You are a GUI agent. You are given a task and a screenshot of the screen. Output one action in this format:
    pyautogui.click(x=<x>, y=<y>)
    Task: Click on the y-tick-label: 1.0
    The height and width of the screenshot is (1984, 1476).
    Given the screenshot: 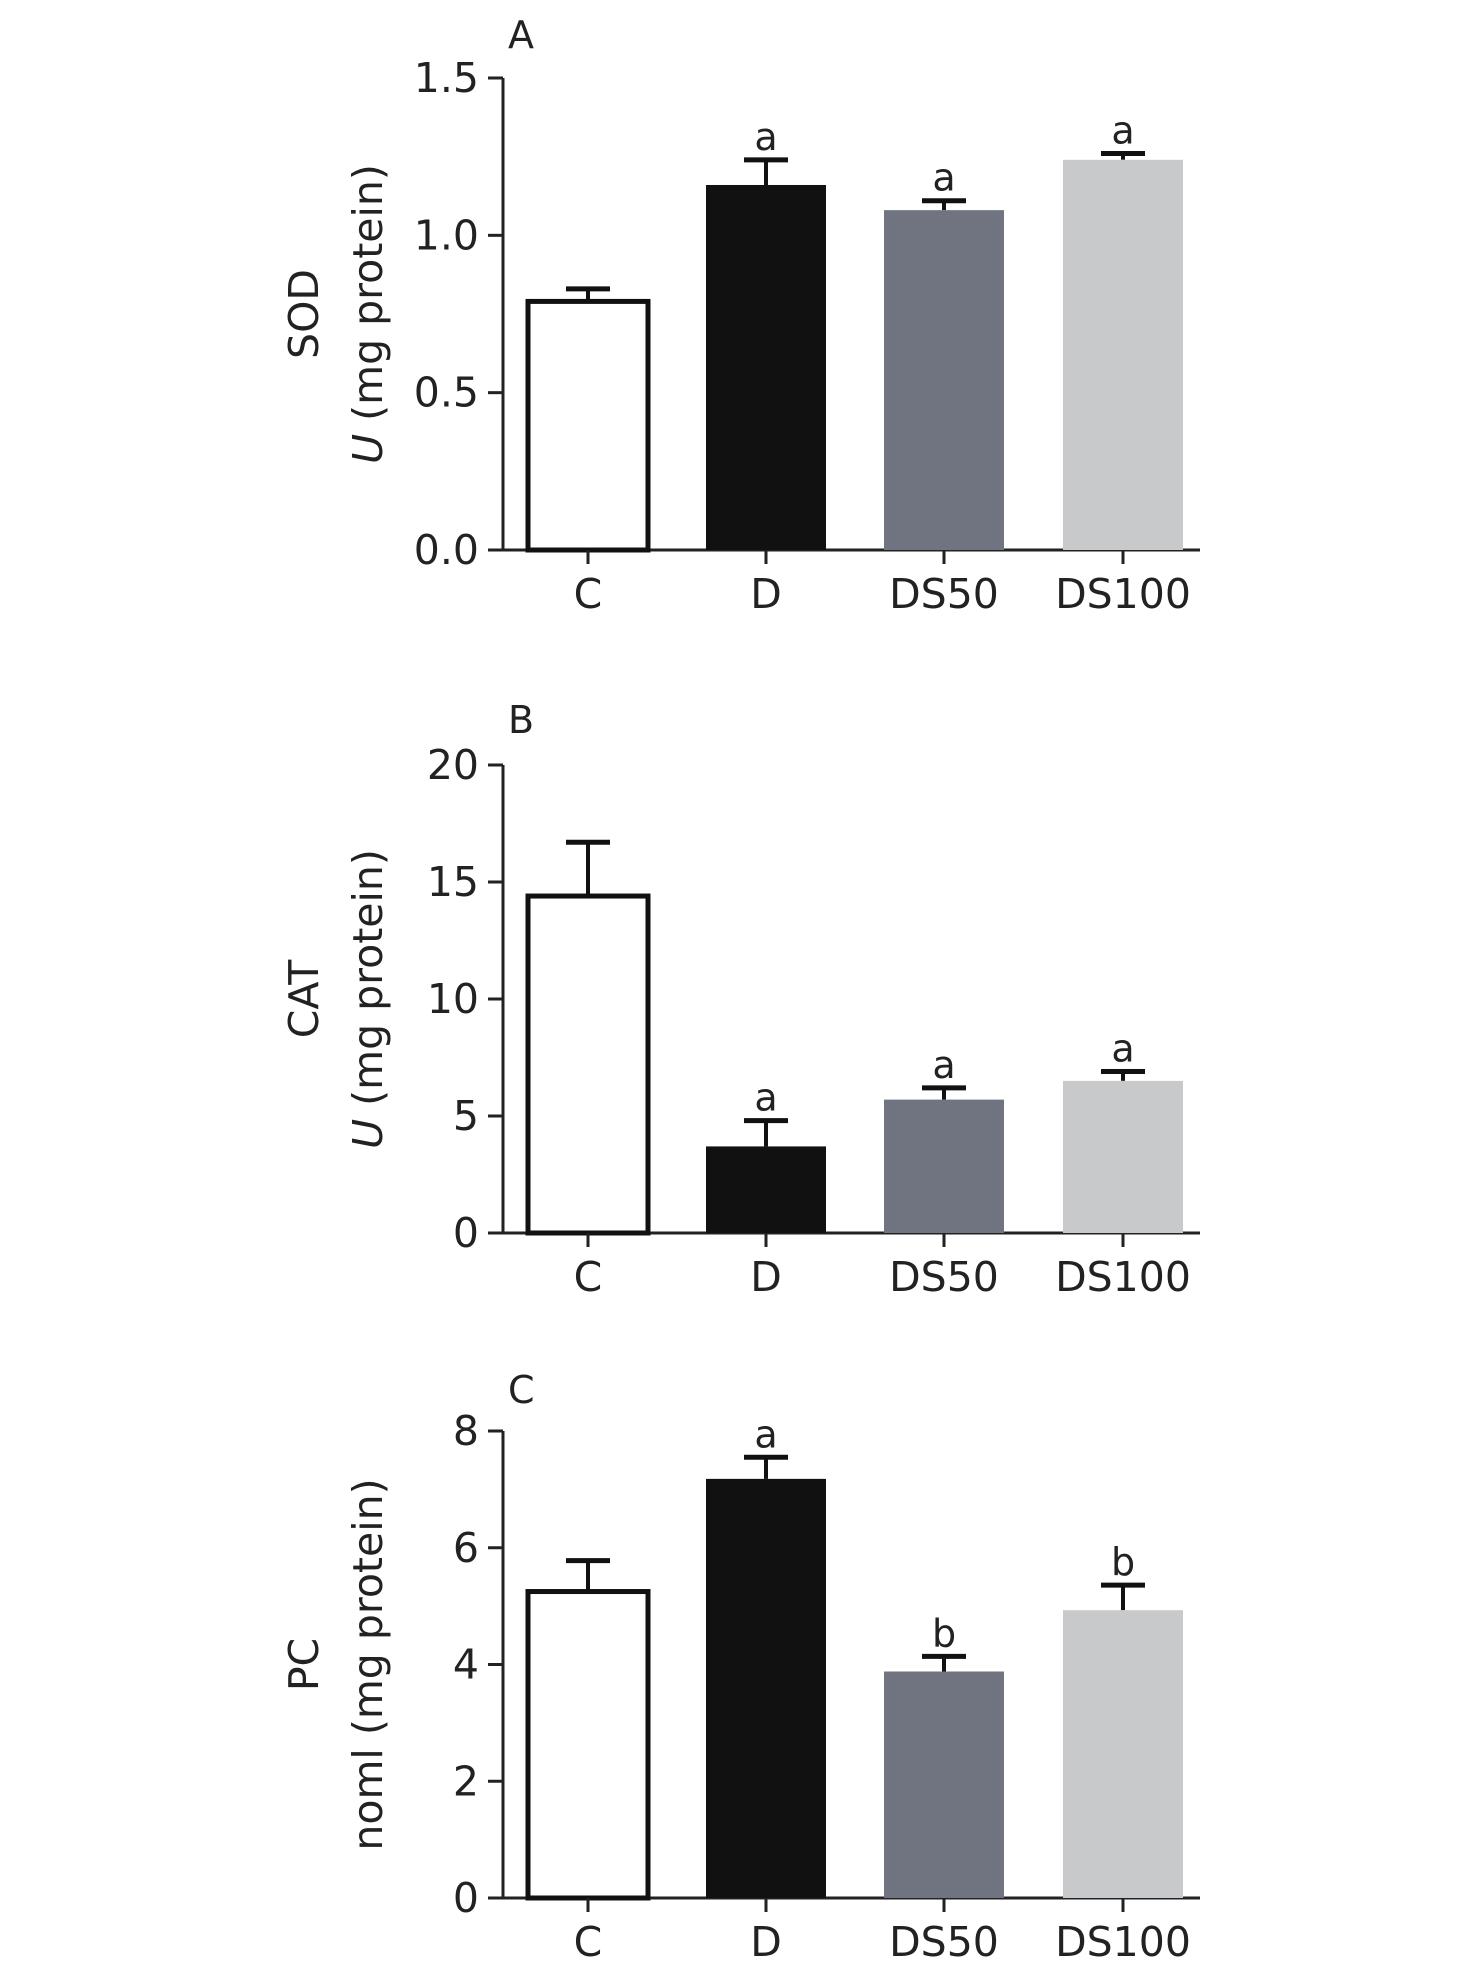 What is the action you would take?
    pyautogui.click(x=446, y=235)
    